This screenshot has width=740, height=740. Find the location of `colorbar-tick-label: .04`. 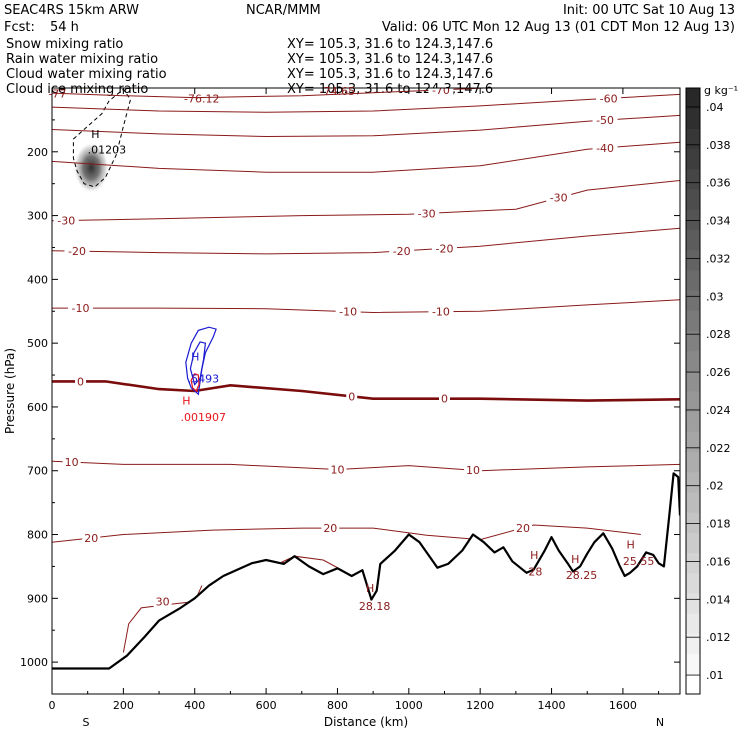

colorbar-tick-label: .04 is located at coordinates (715, 107).